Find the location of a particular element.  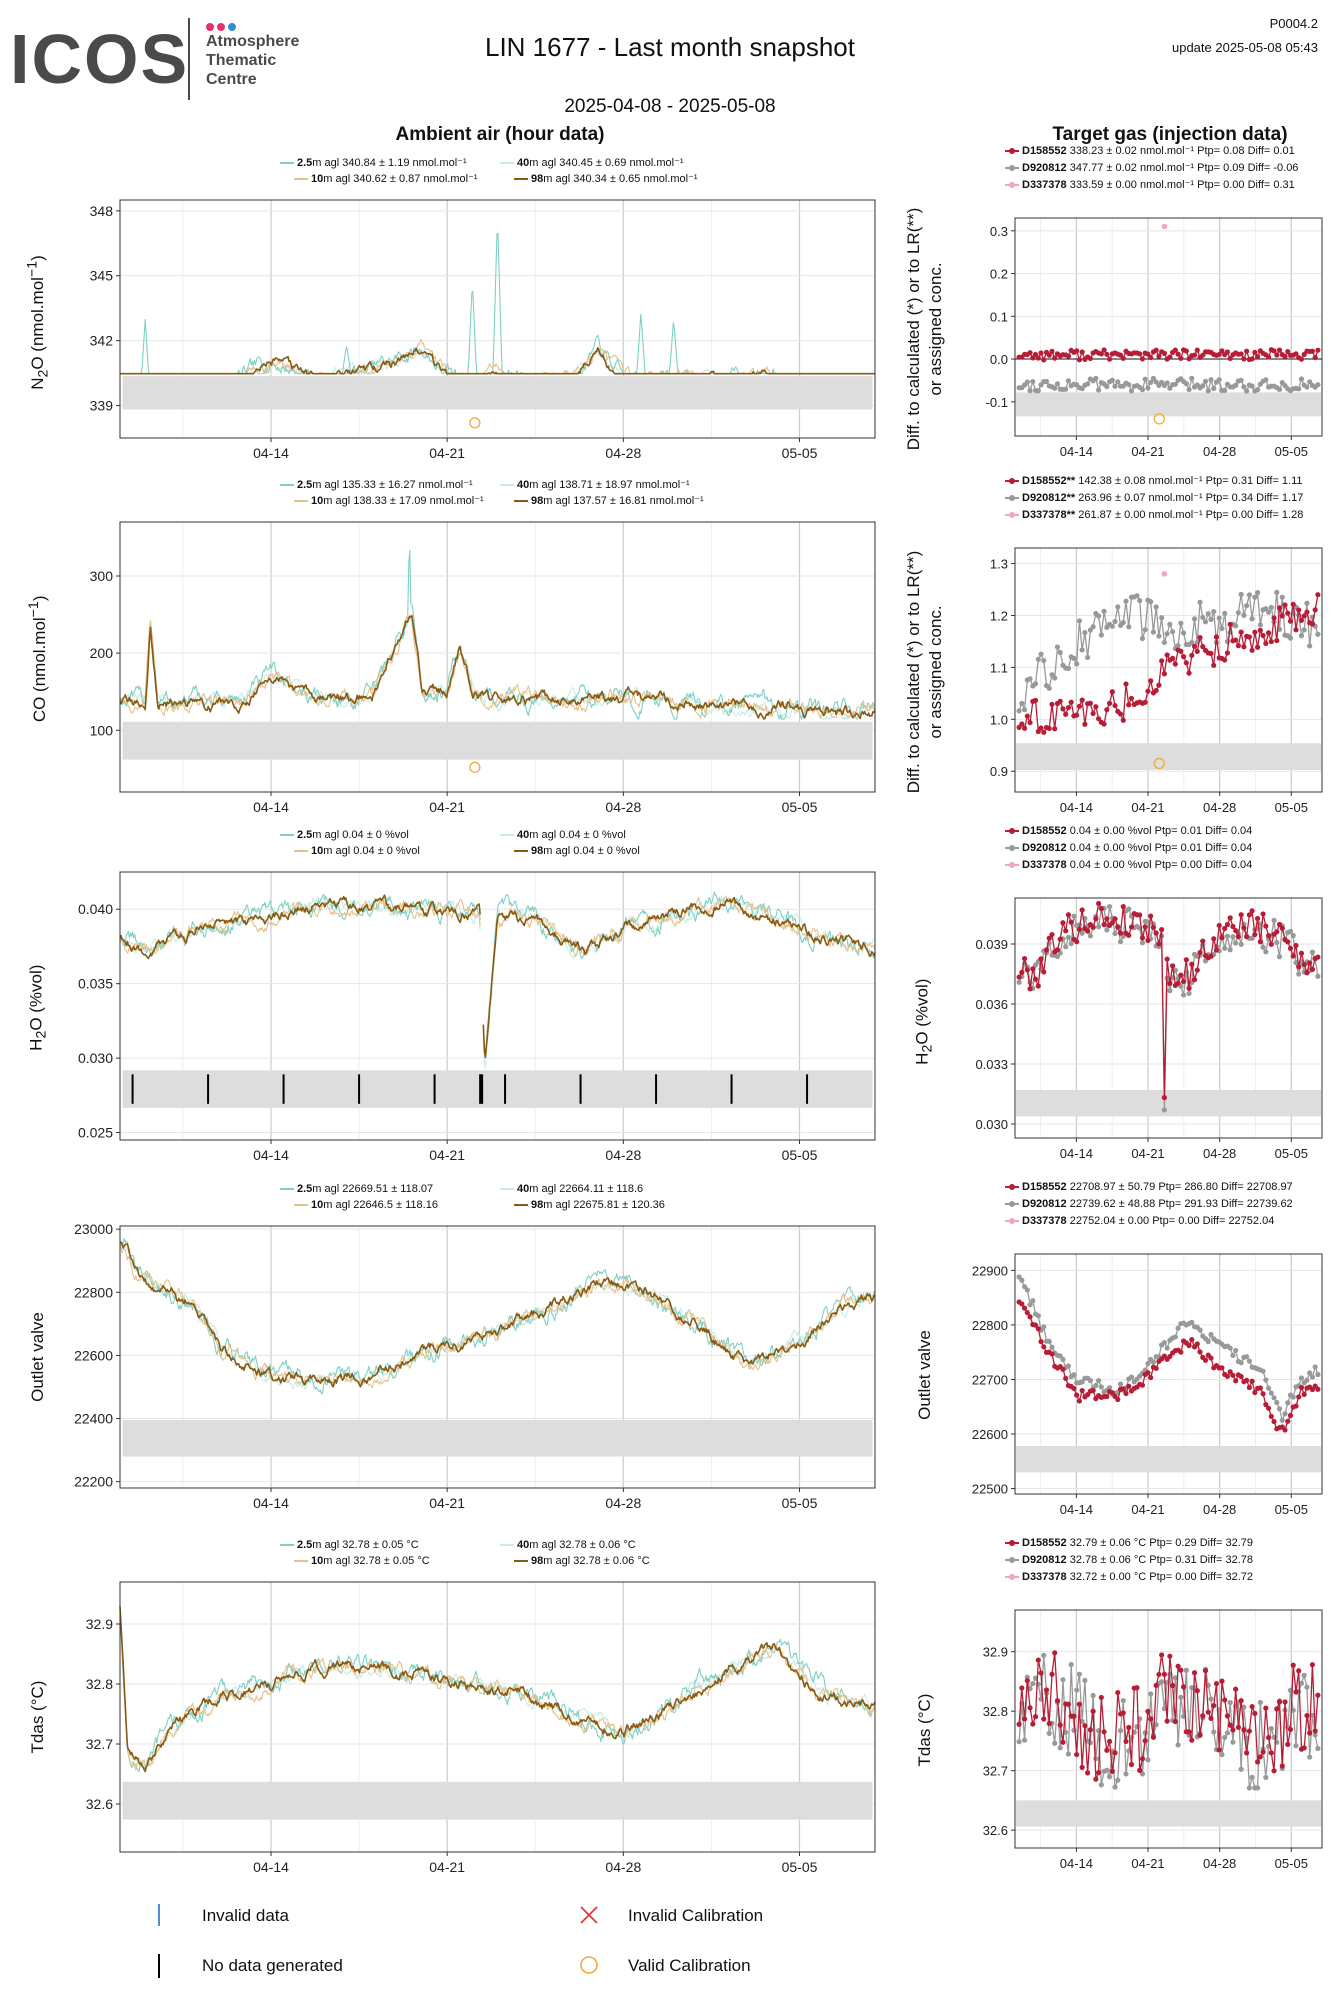

cylinder-id: D337378 is located at coordinates (1044, 865).